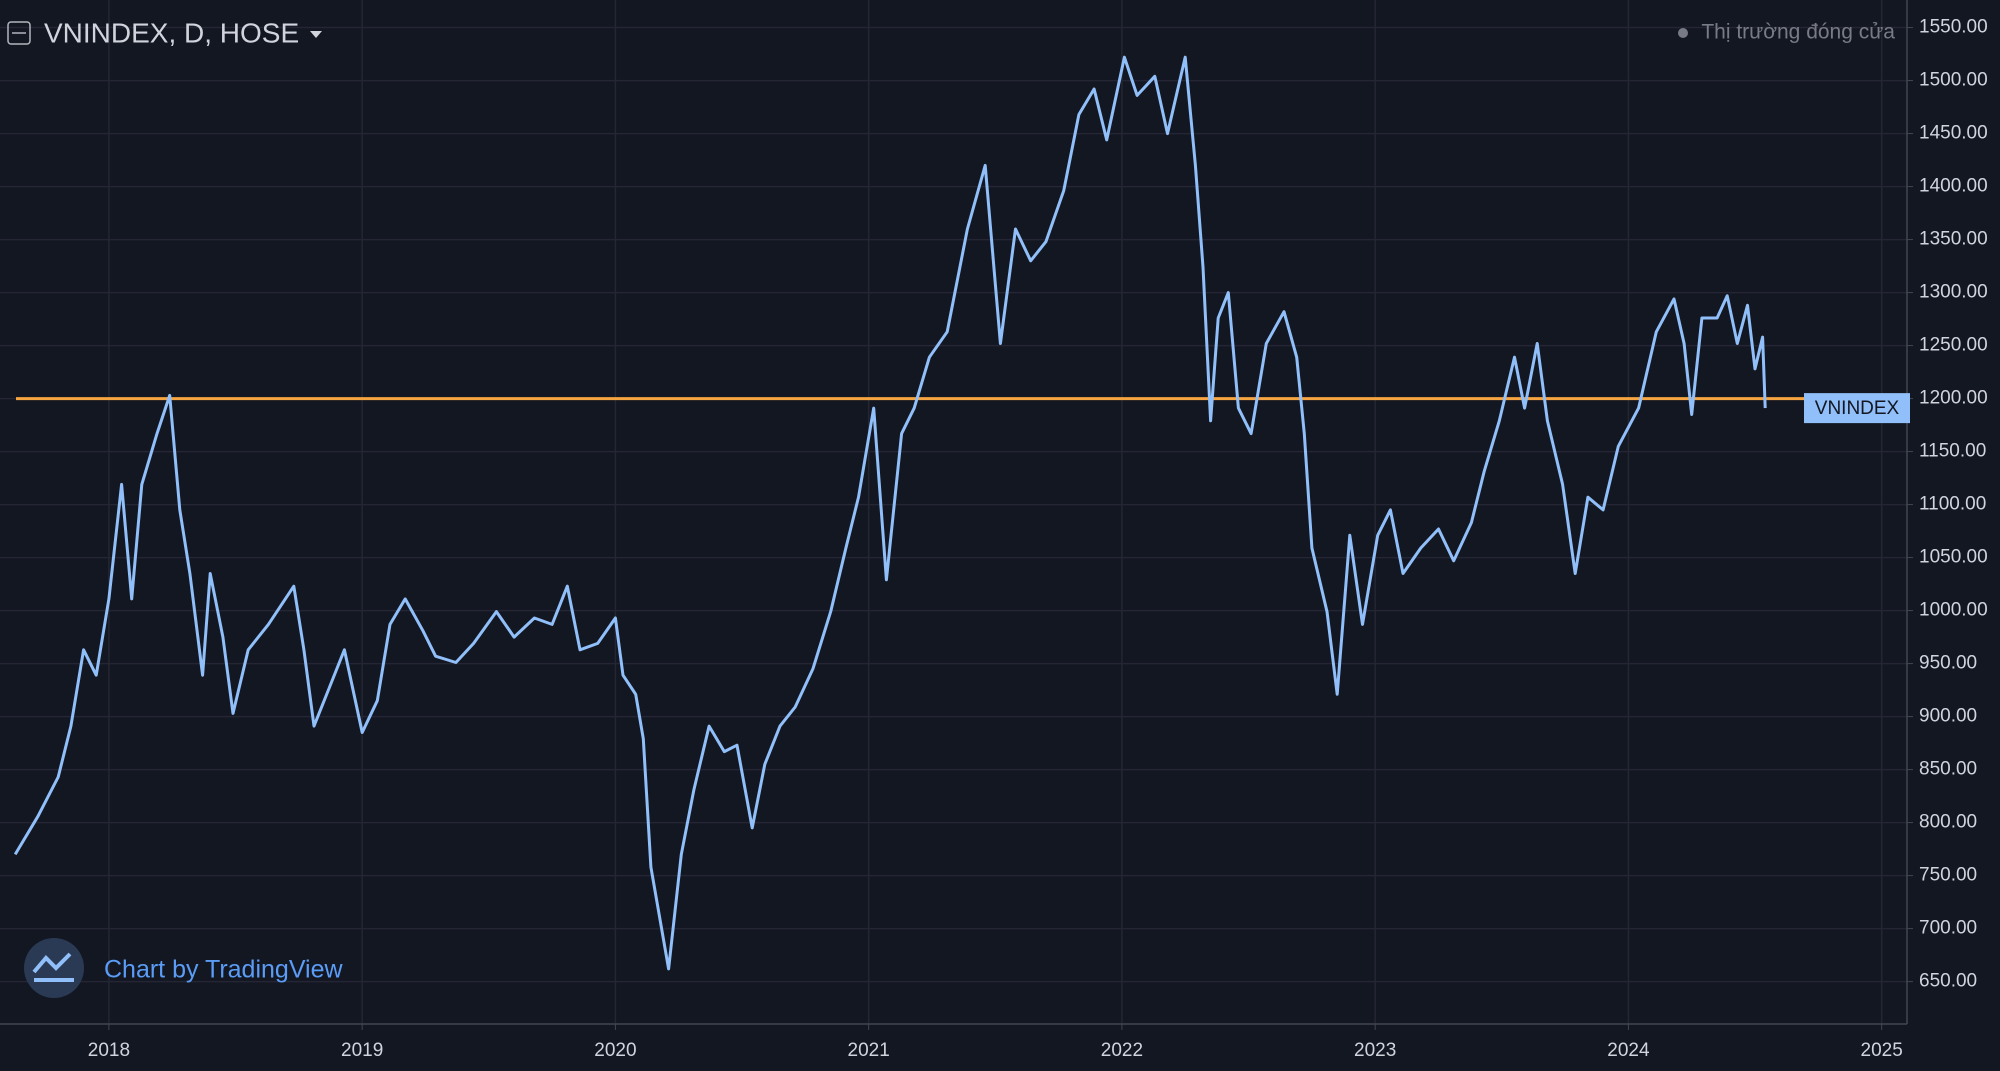  I want to click on y-tick-label: 1350.00, so click(1953, 239).